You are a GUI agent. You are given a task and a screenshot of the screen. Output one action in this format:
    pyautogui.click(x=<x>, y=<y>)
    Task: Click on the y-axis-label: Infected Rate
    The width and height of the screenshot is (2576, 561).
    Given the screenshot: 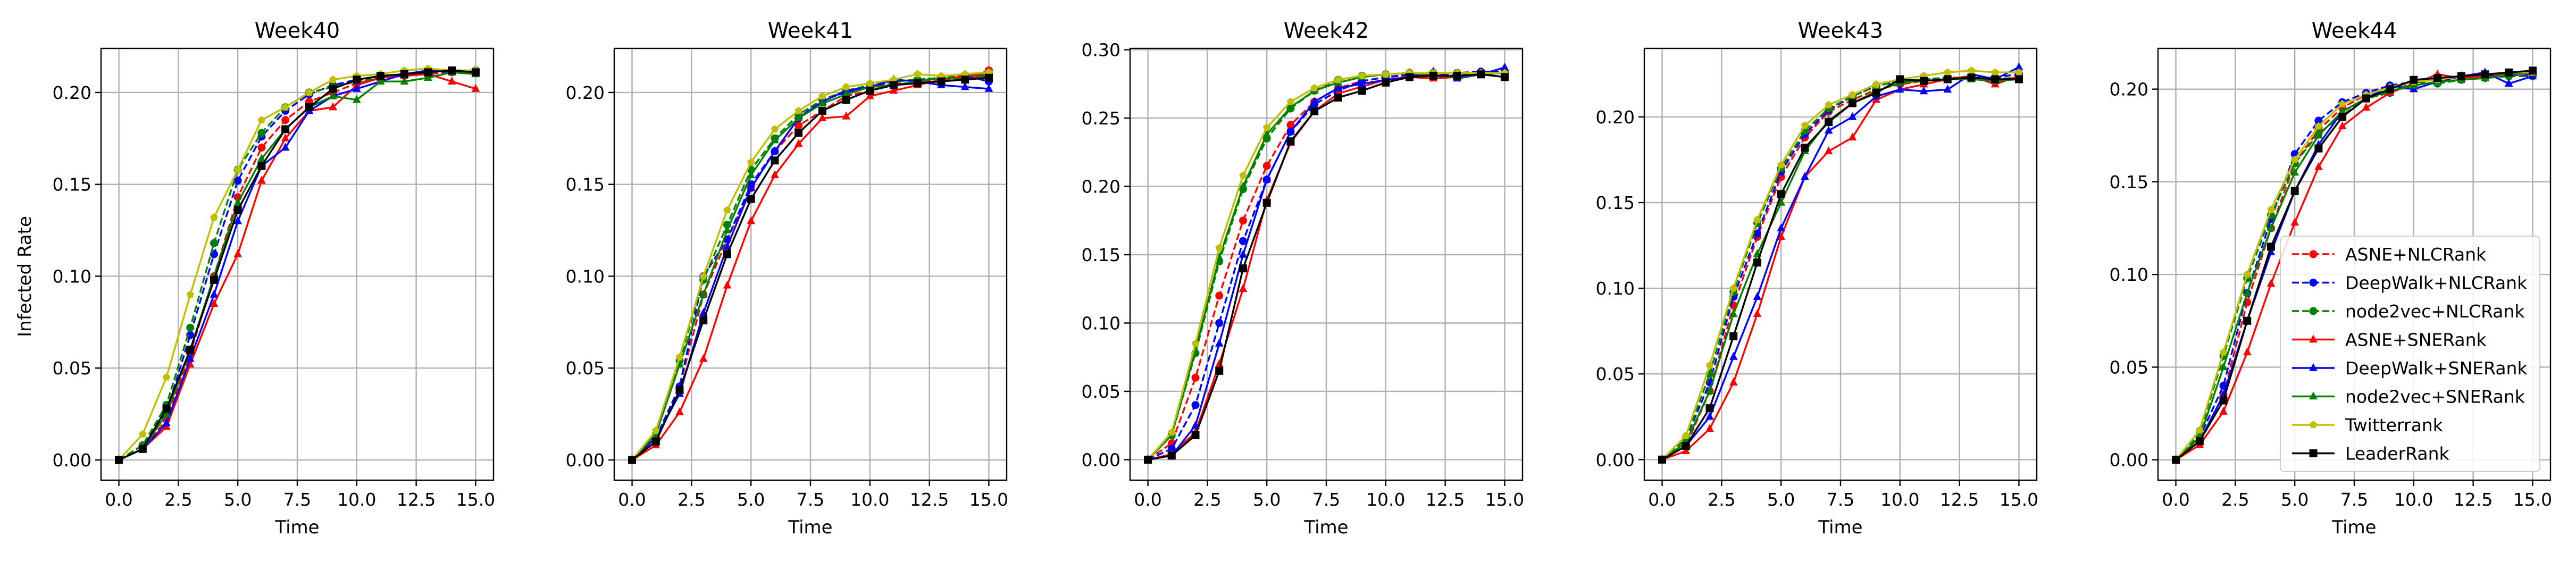 What is the action you would take?
    pyautogui.click(x=25, y=277)
    